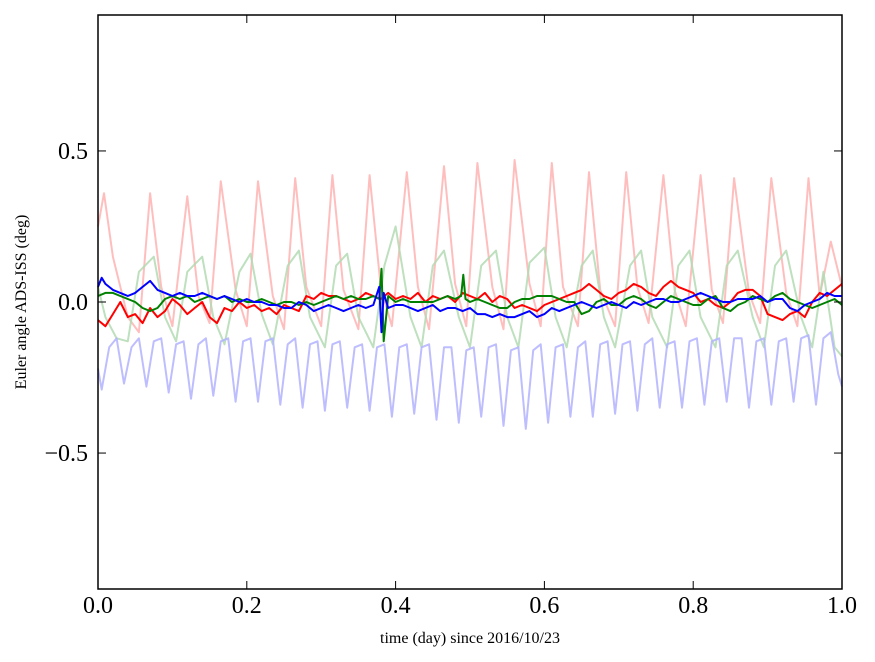  Describe the element at coordinates (73, 152) in the screenshot. I see `y-tick-label: 0.5` at that location.